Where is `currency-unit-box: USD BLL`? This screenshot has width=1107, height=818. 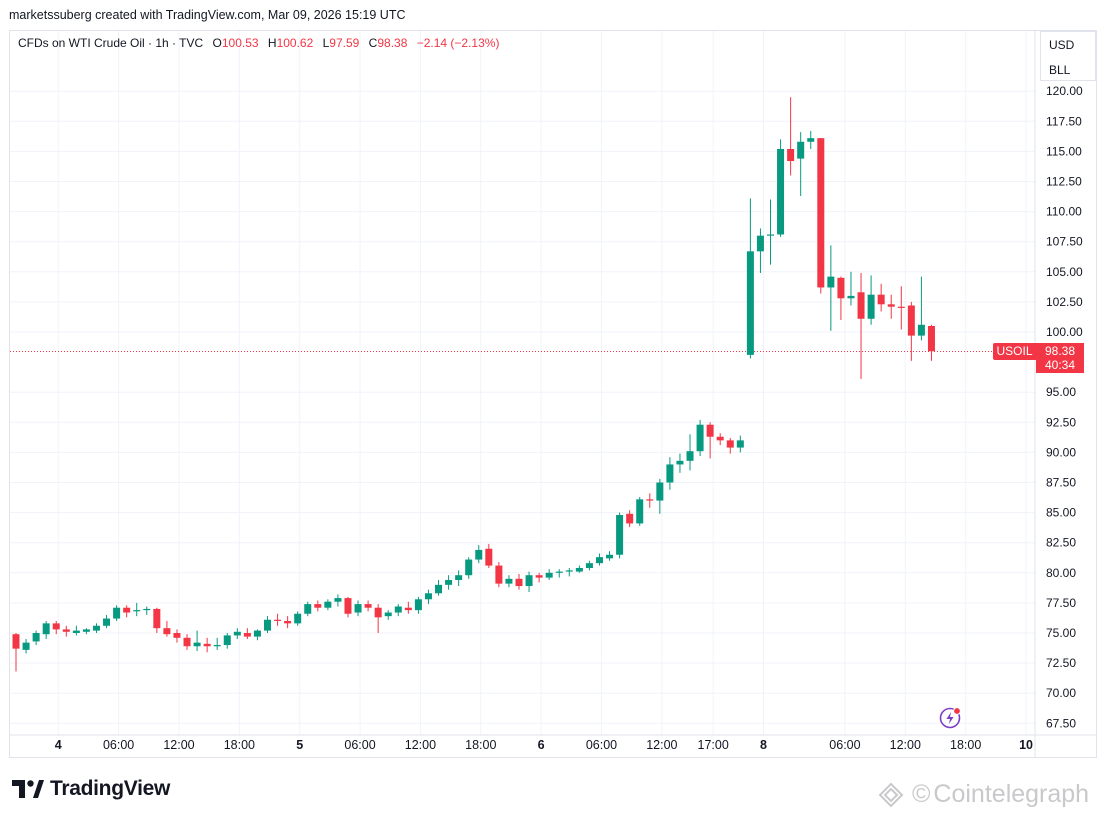 currency-unit-box: USD BLL is located at coordinates (1068, 56).